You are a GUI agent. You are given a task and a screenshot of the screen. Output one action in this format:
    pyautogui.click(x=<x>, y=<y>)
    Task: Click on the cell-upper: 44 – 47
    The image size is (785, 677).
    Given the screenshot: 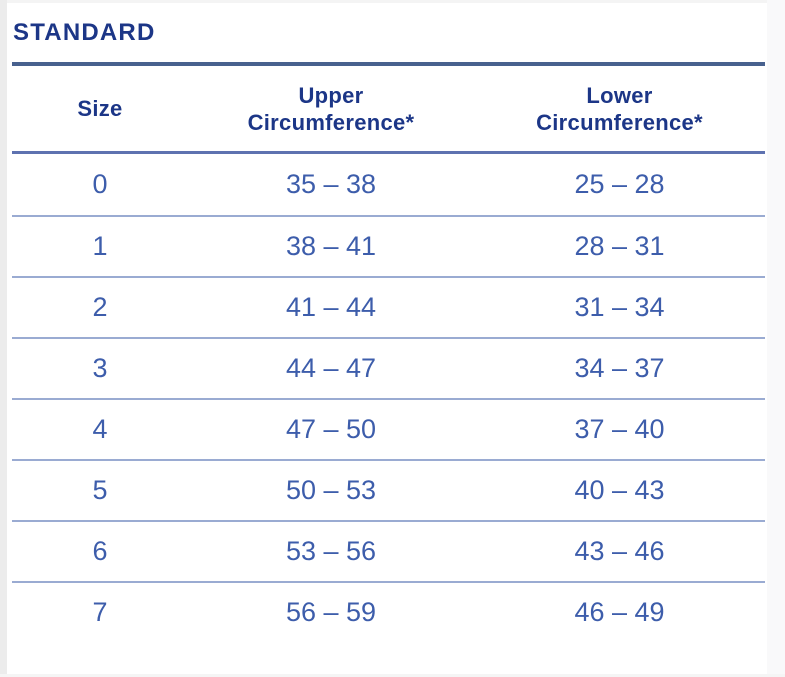 What is the action you would take?
    pyautogui.click(x=331, y=368)
    